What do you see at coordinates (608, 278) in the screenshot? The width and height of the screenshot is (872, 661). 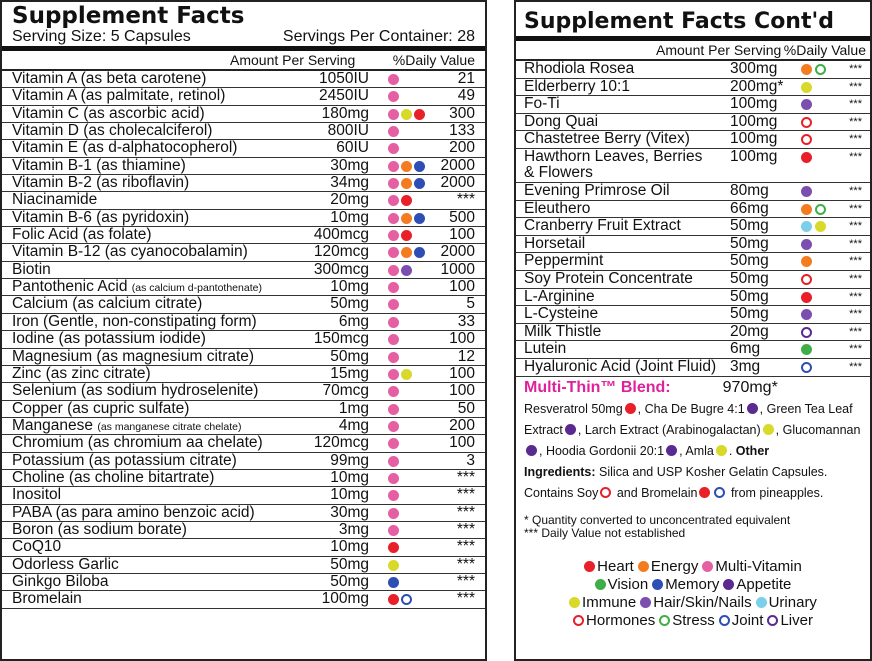 I see `ingredient-name-text: Soy Protein Concentrate` at bounding box center [608, 278].